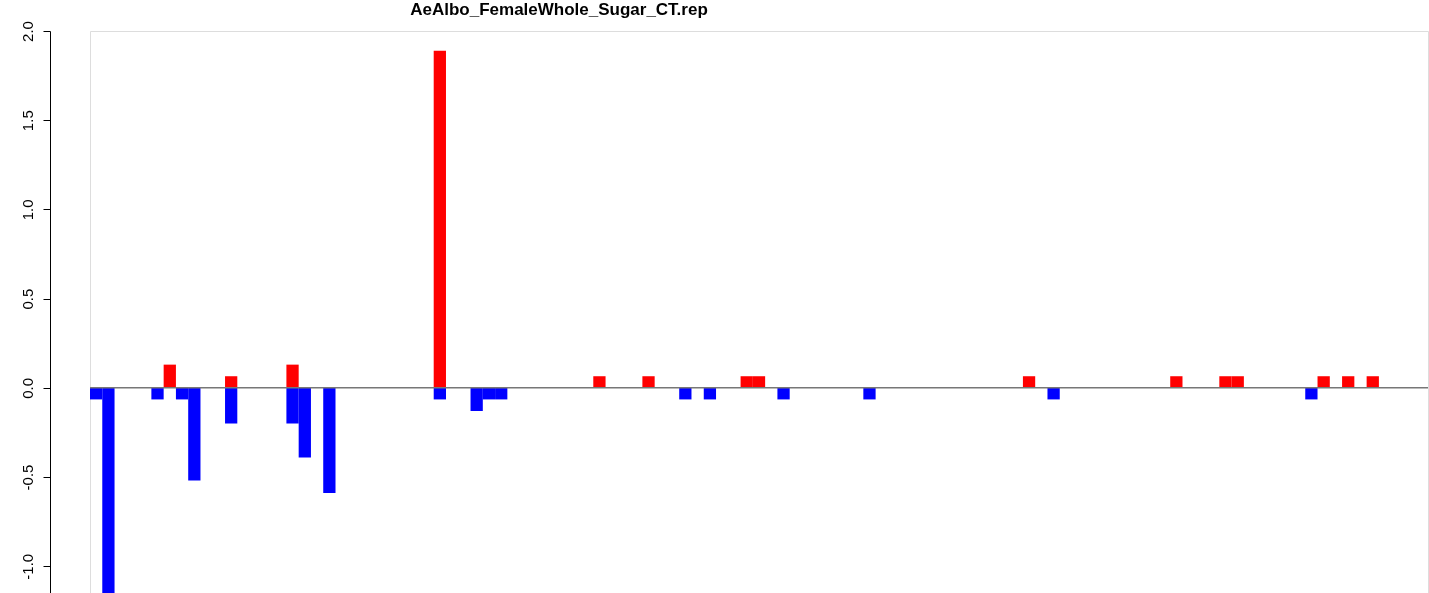 This screenshot has width=1429, height=593. Describe the element at coordinates (27, 388) in the screenshot. I see `y-tick-label: 0.0` at that location.